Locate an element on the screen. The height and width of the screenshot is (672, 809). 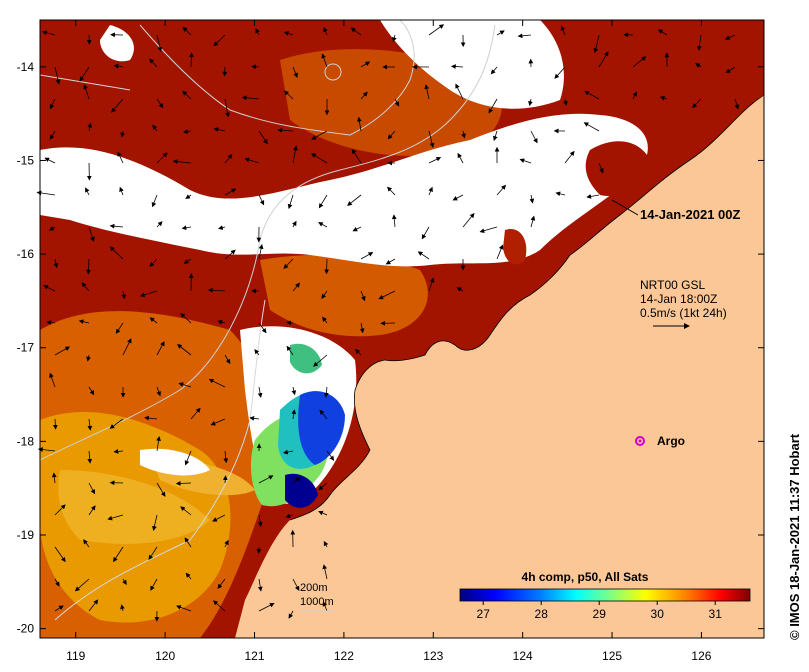
lon-tick-label: 125 is located at coordinates (612, 656).